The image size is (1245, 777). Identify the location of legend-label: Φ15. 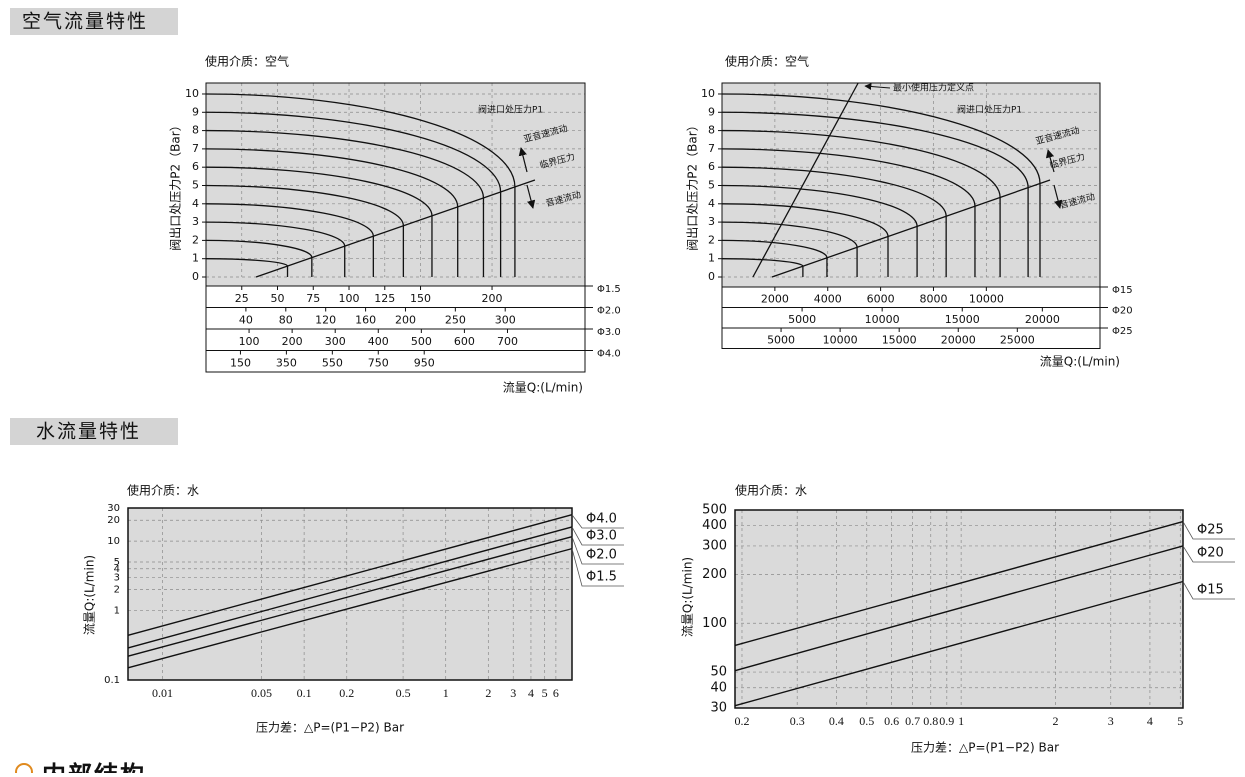
(1210, 590).